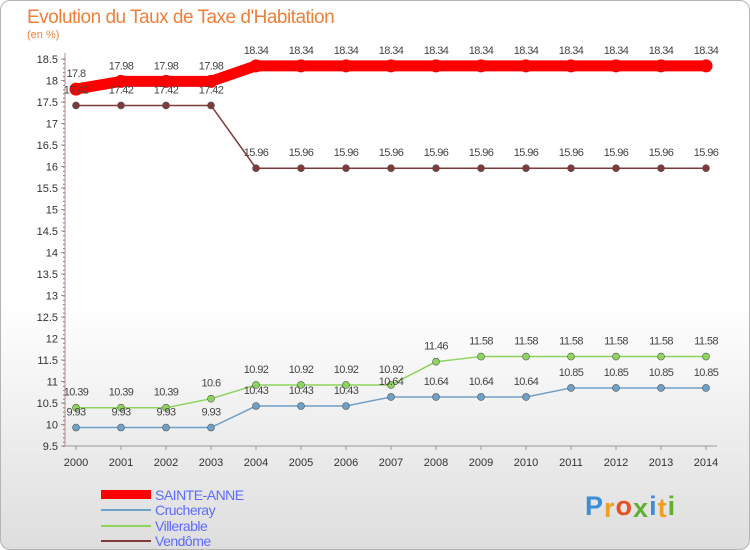 The width and height of the screenshot is (750, 550). I want to click on data-label: 10.6, so click(210, 384).